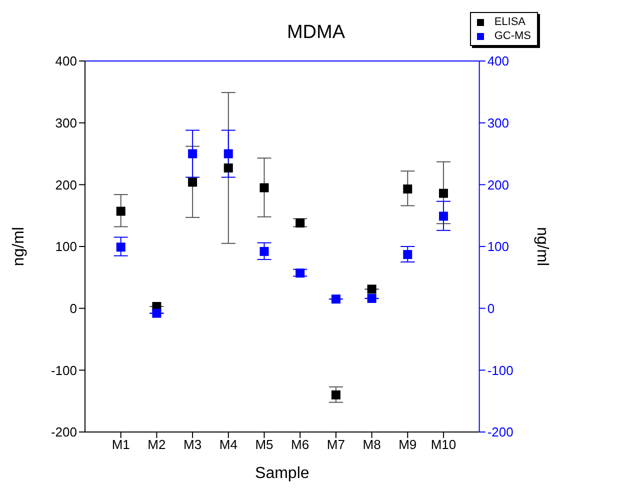  What do you see at coordinates (371, 444) in the screenshot?
I see `x-tick-label: M8` at bounding box center [371, 444].